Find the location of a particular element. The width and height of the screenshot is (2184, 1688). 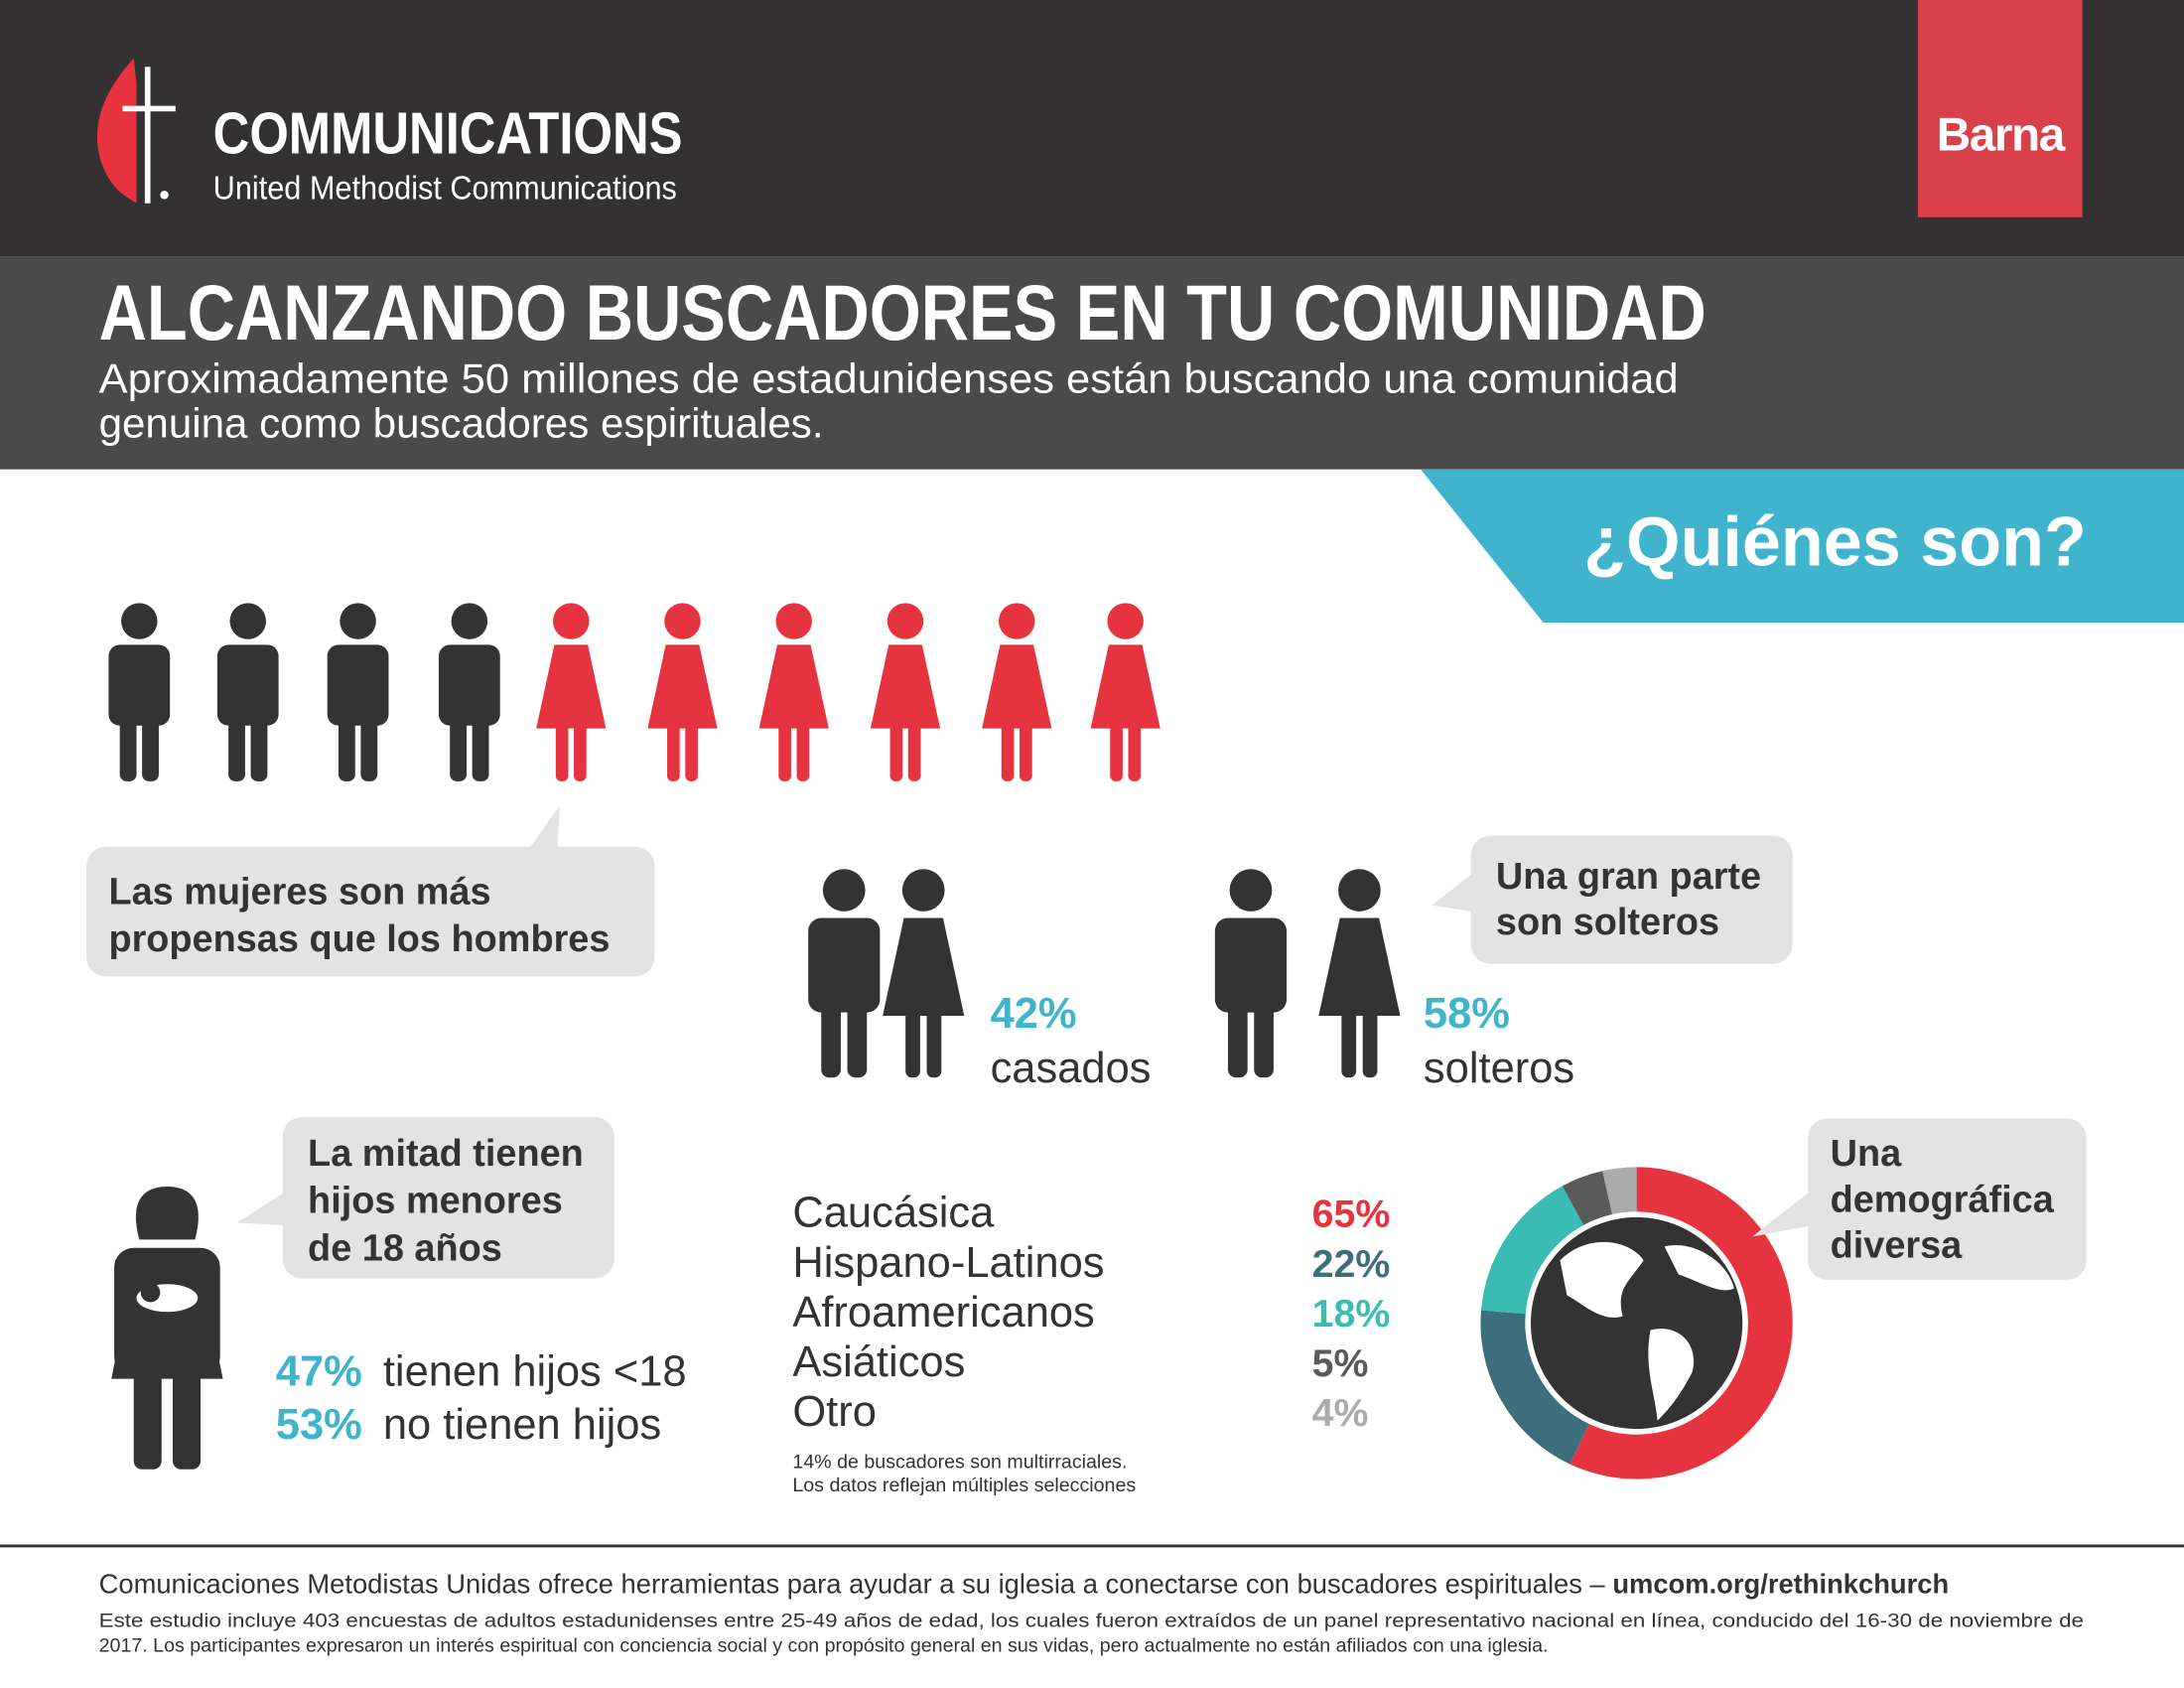

org-subname: United Methodist Communications is located at coordinates (445, 189).